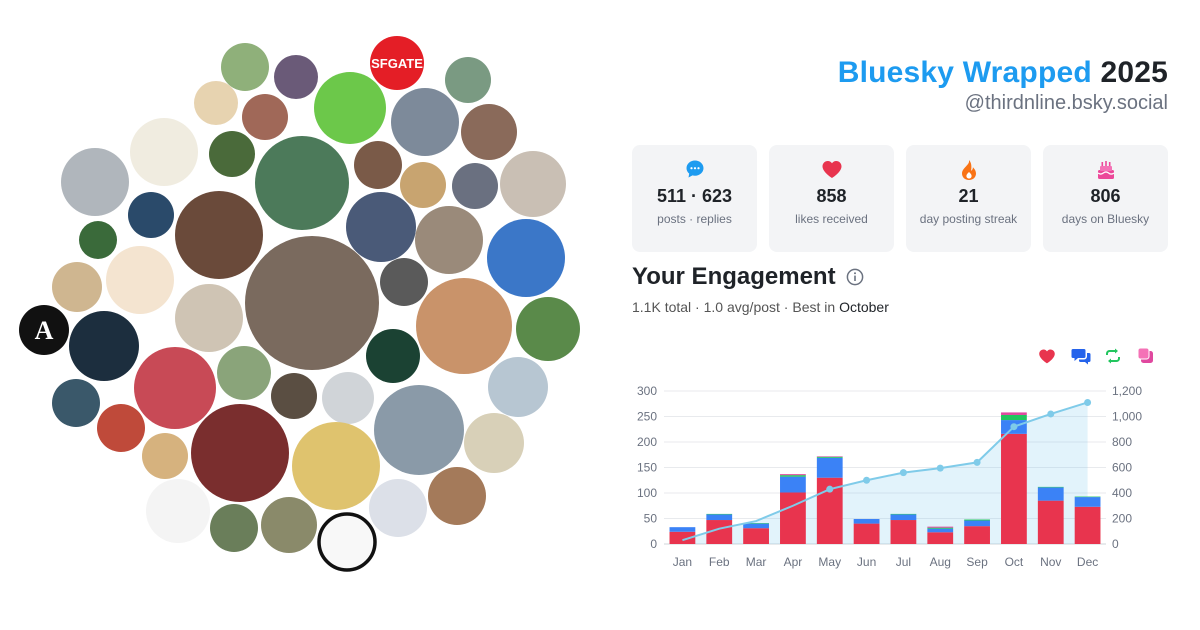  I want to click on legend-replies-icon, so click(1081, 356).